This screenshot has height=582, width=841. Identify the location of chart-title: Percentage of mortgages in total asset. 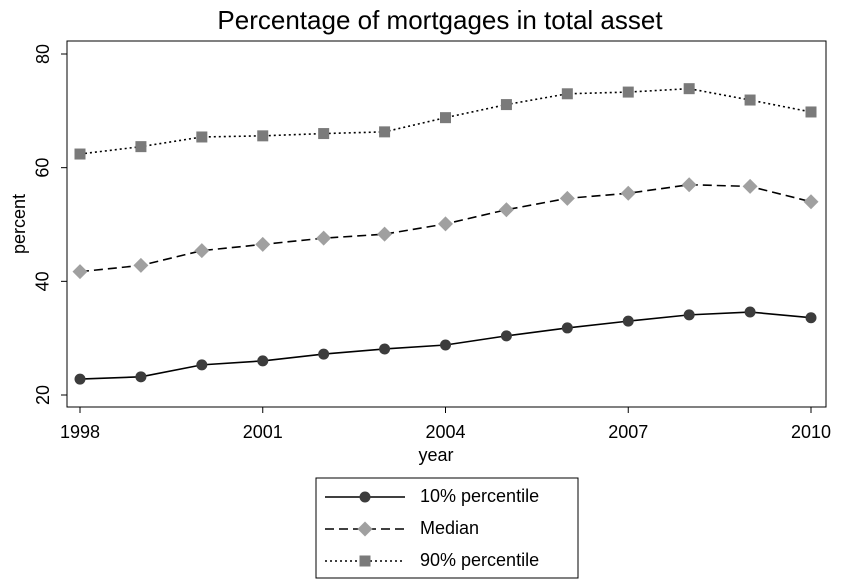
(440, 20).